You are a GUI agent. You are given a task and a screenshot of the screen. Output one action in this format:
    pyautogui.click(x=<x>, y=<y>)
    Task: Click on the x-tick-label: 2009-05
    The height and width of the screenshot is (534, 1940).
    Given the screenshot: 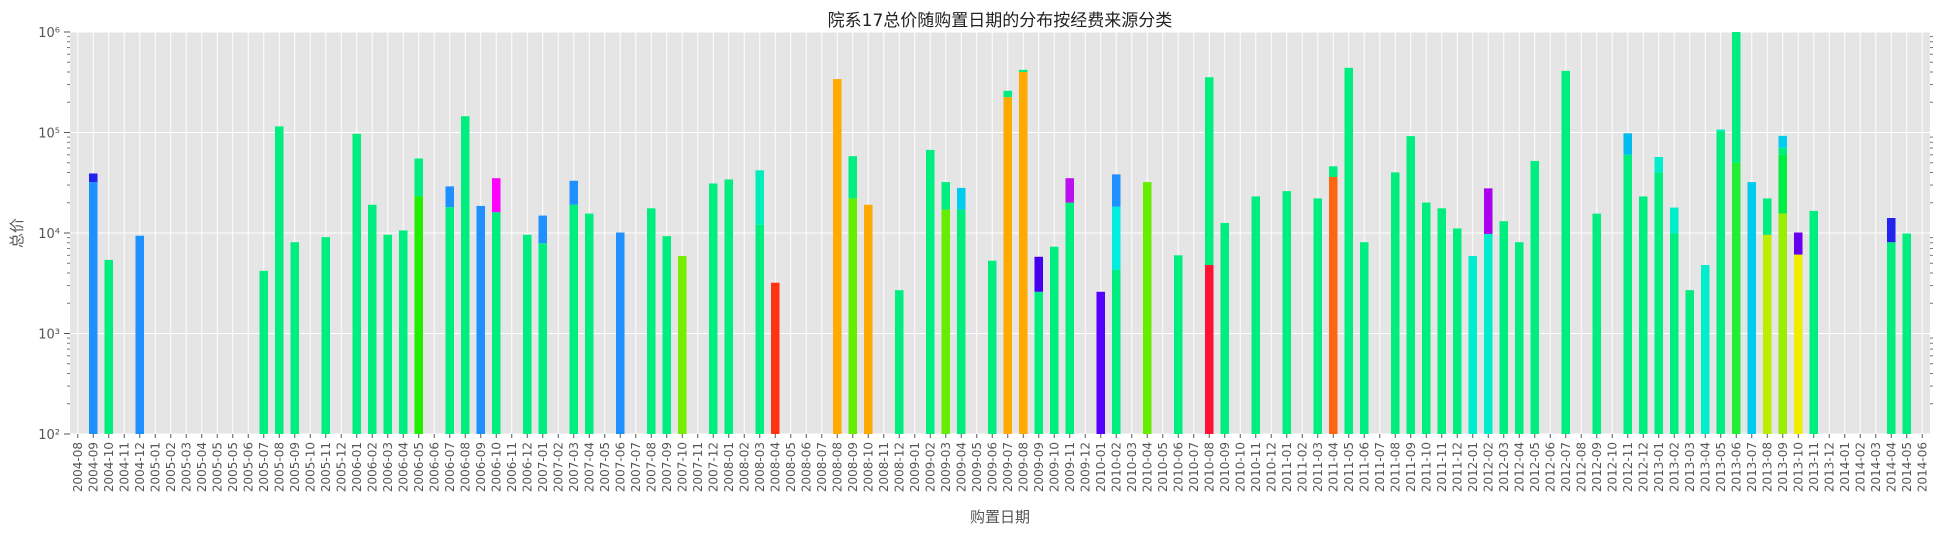 What is the action you would take?
    pyautogui.click(x=977, y=467)
    